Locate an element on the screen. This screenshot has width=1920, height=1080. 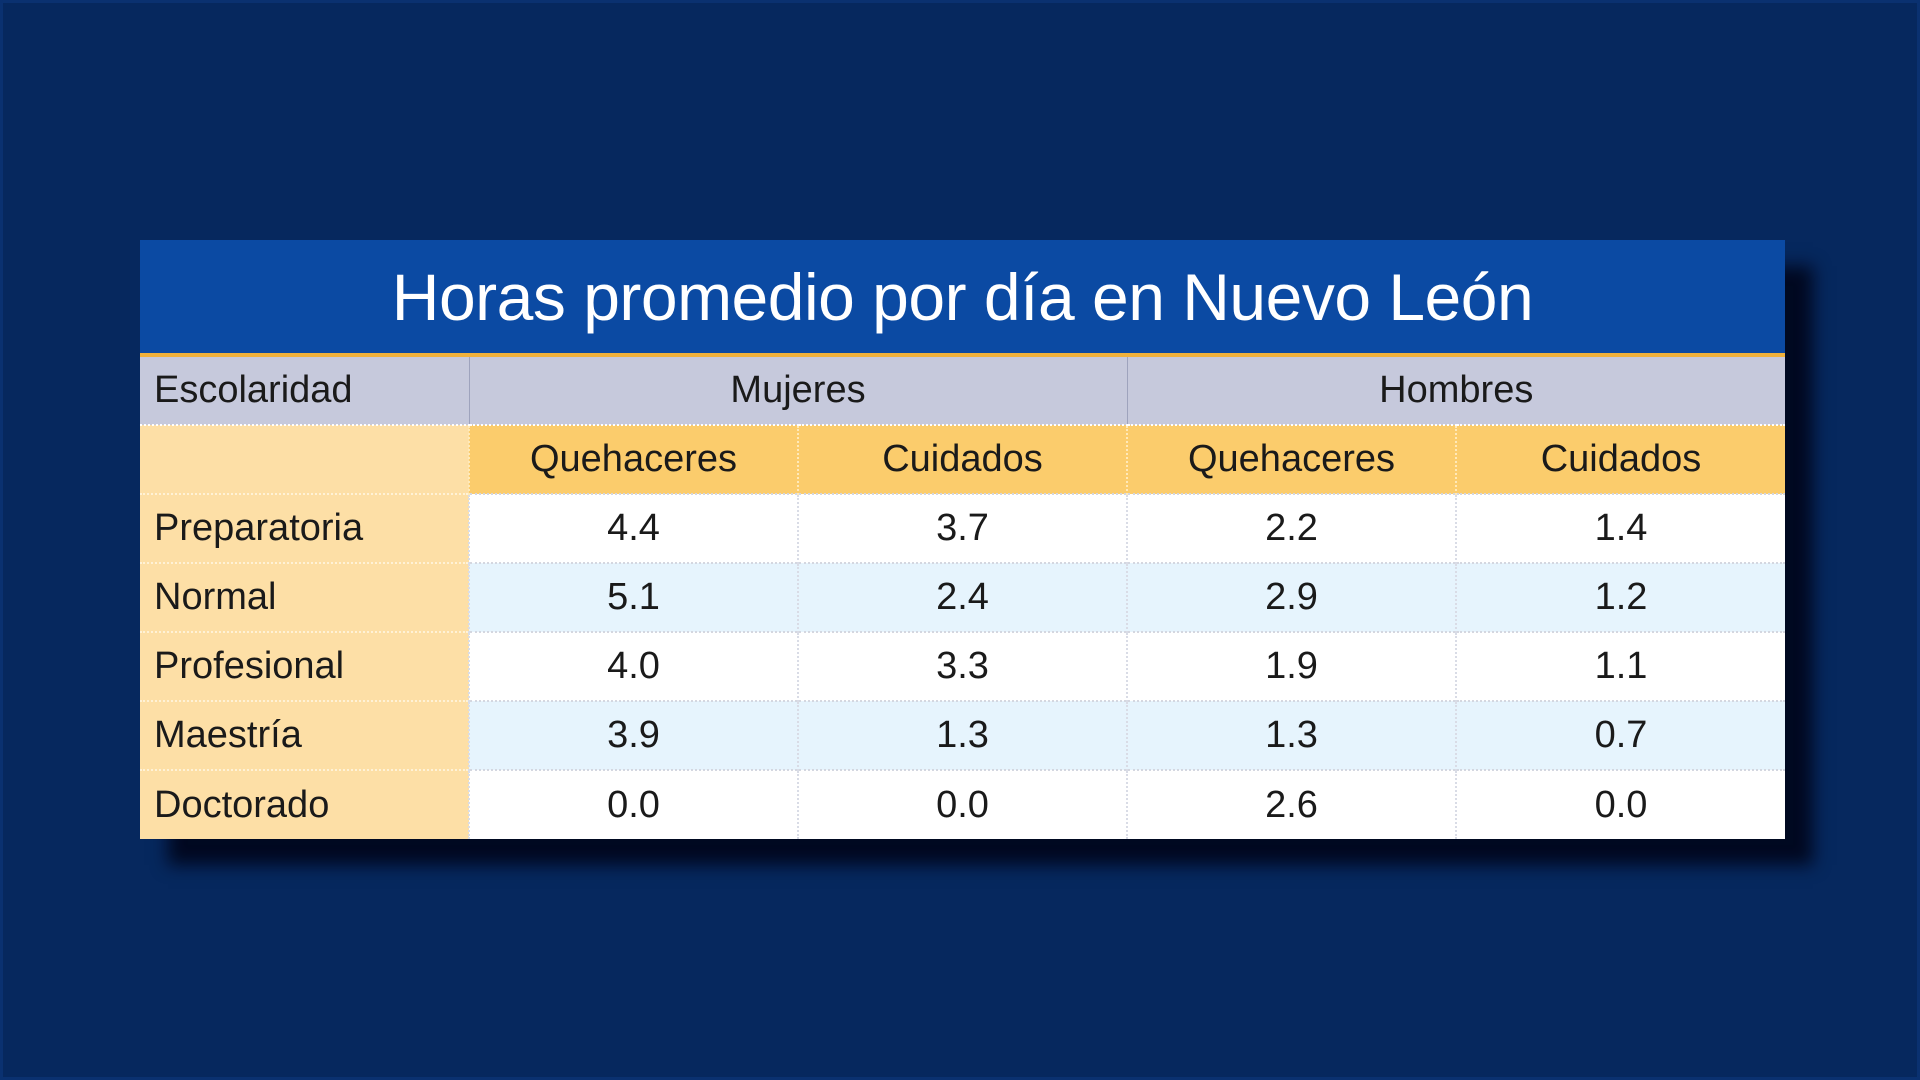
table-row-normal: Normal 5.1 2.4 2.9 1.2 is located at coordinates (962, 597).